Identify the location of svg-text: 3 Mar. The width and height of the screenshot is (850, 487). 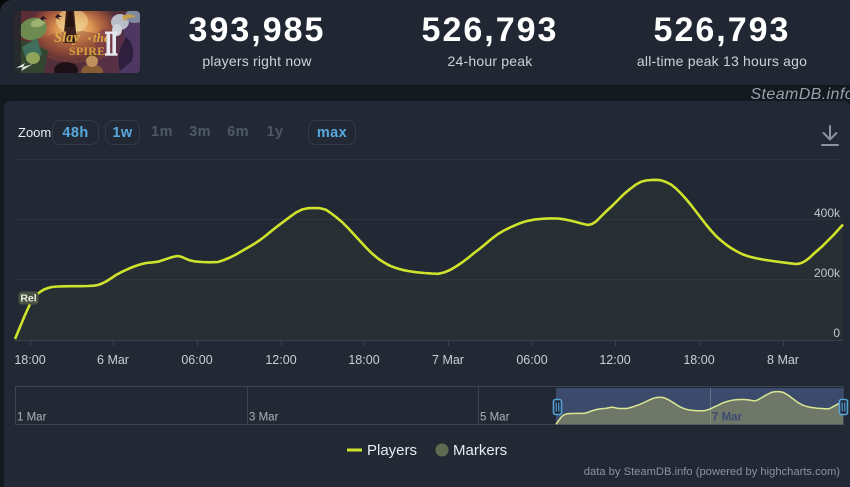
(264, 418).